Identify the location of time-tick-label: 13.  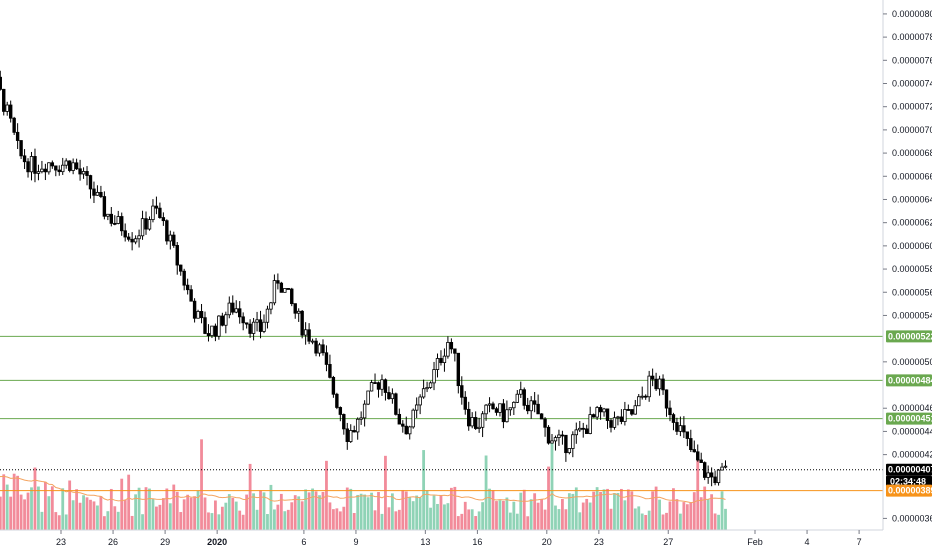
(425, 542).